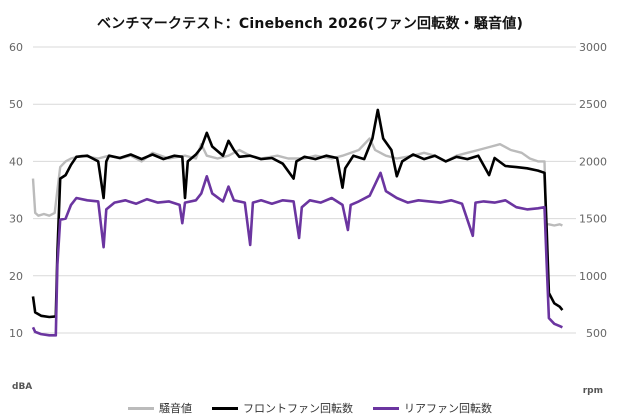 This screenshot has height=420, width=620. I want to click on right-axis-ticks: 500 1000 1500 2000 2500 3000, so click(593, 190).